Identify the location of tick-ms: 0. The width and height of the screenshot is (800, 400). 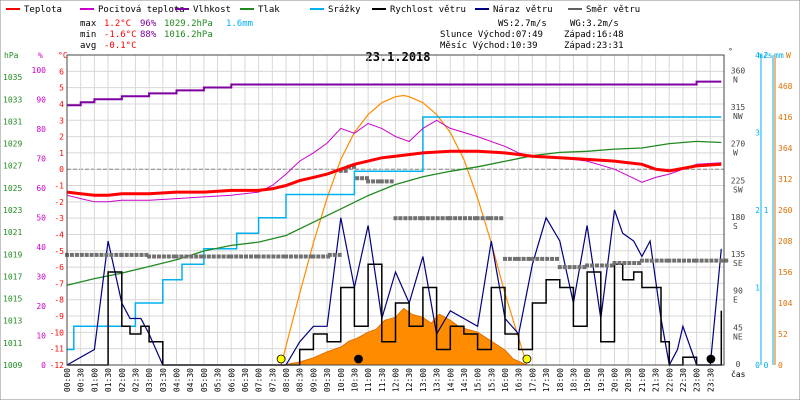
(757, 365).